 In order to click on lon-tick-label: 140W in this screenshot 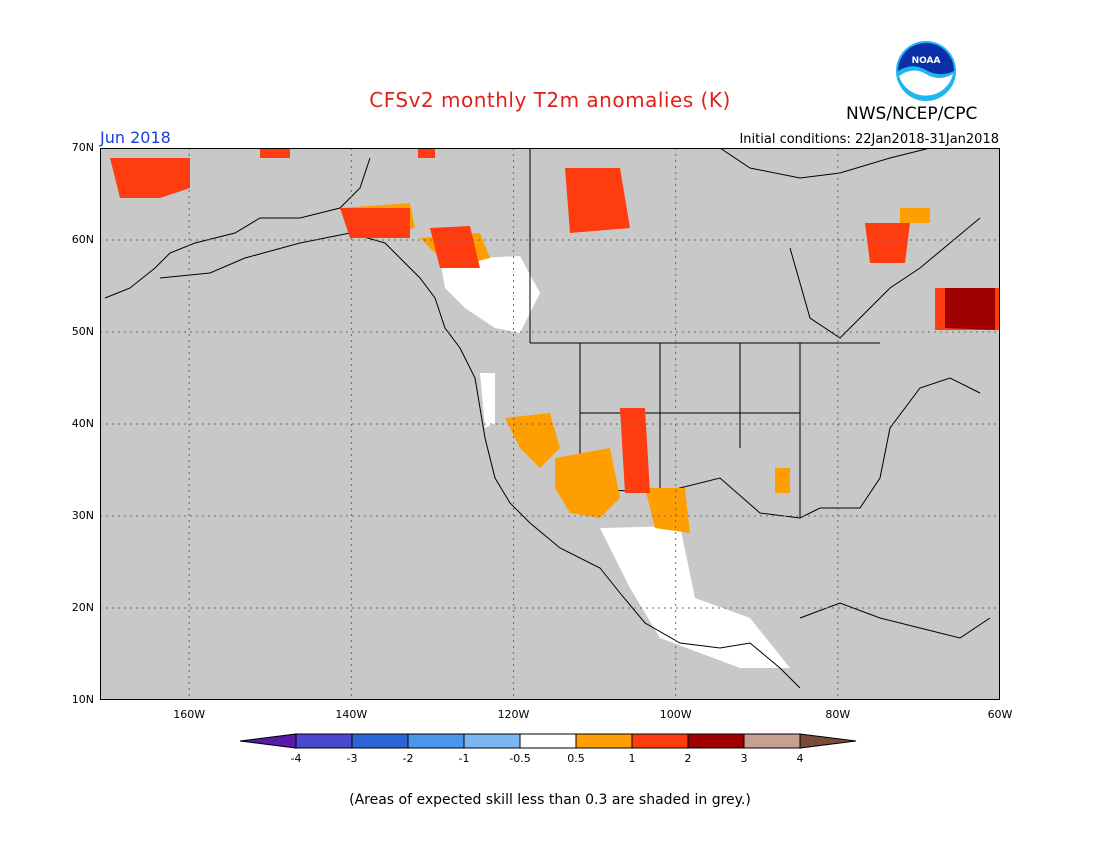, I will do `click(351, 714)`.